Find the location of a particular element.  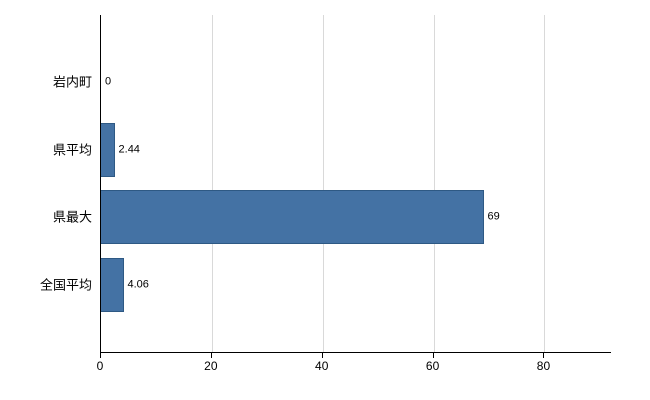

value-label: 2.44 is located at coordinates (129, 149).